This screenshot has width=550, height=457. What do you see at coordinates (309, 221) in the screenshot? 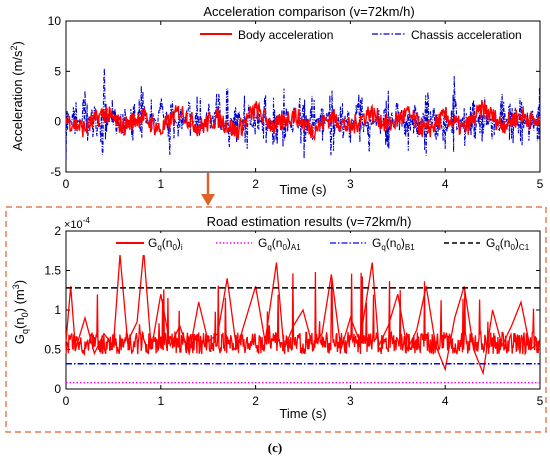
I see `bottom-chart-title: Road estimation results (v=72km/h)` at bounding box center [309, 221].